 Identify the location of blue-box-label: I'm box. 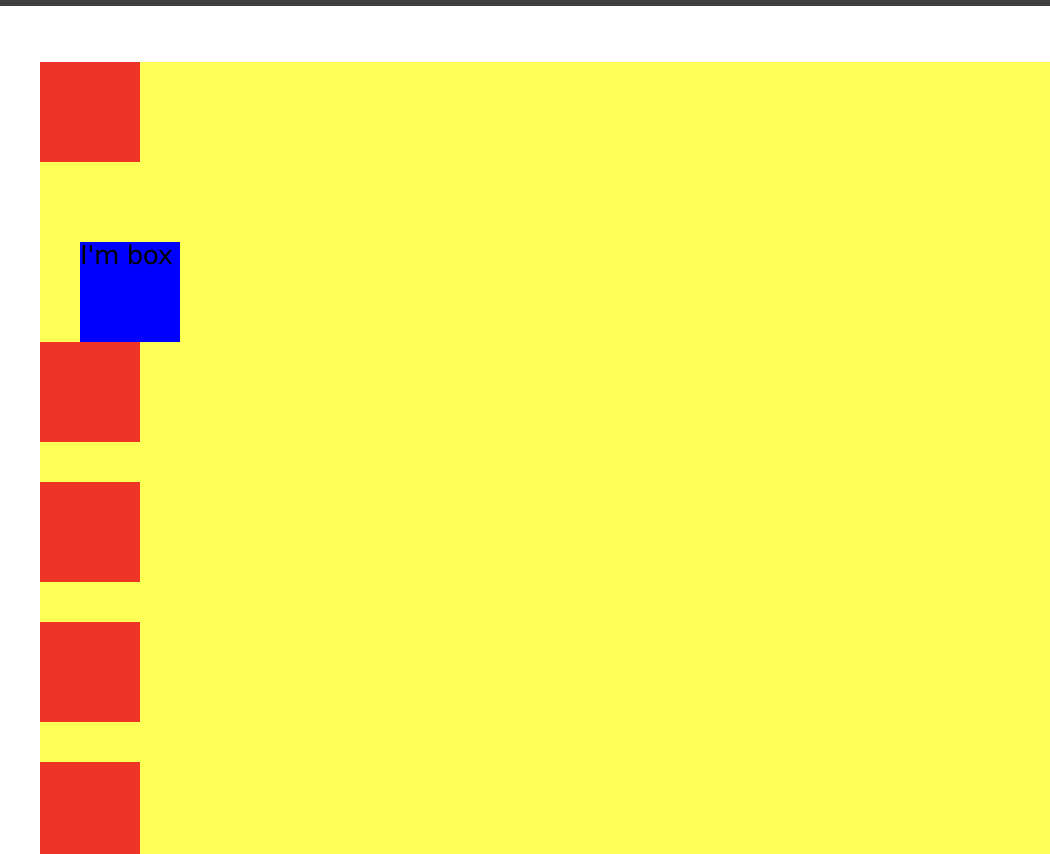
(126, 256).